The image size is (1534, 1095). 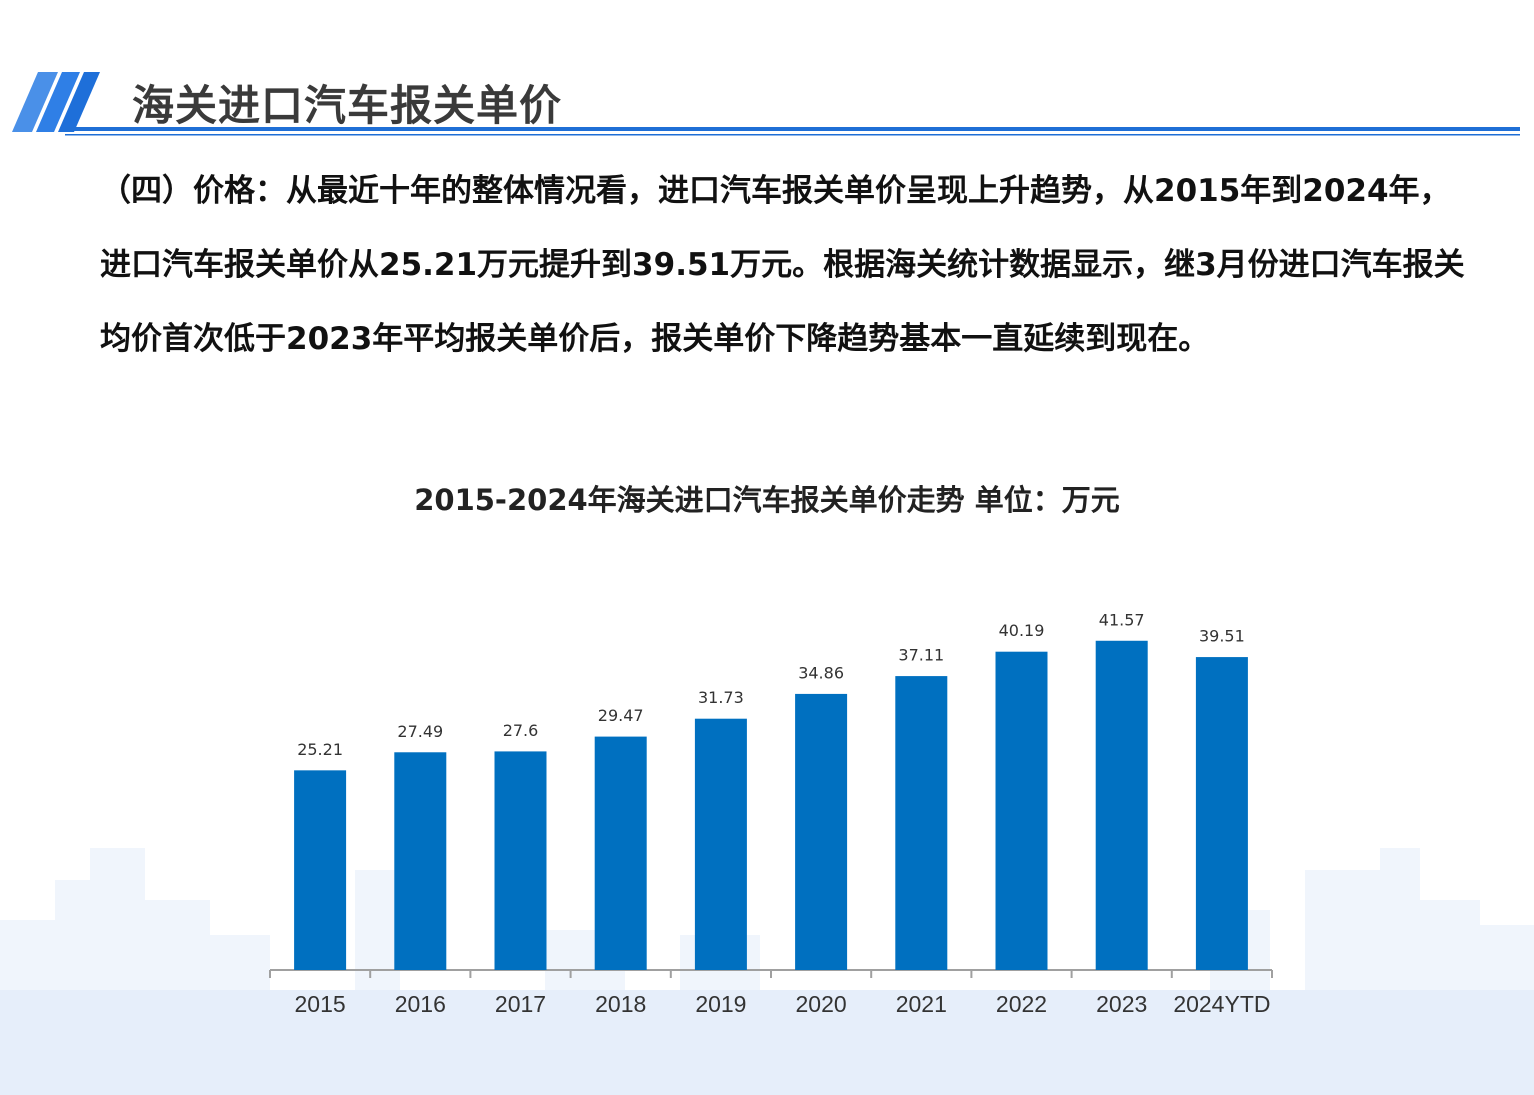 I want to click on x-tick-label: 2018, so click(x=620, y=1004).